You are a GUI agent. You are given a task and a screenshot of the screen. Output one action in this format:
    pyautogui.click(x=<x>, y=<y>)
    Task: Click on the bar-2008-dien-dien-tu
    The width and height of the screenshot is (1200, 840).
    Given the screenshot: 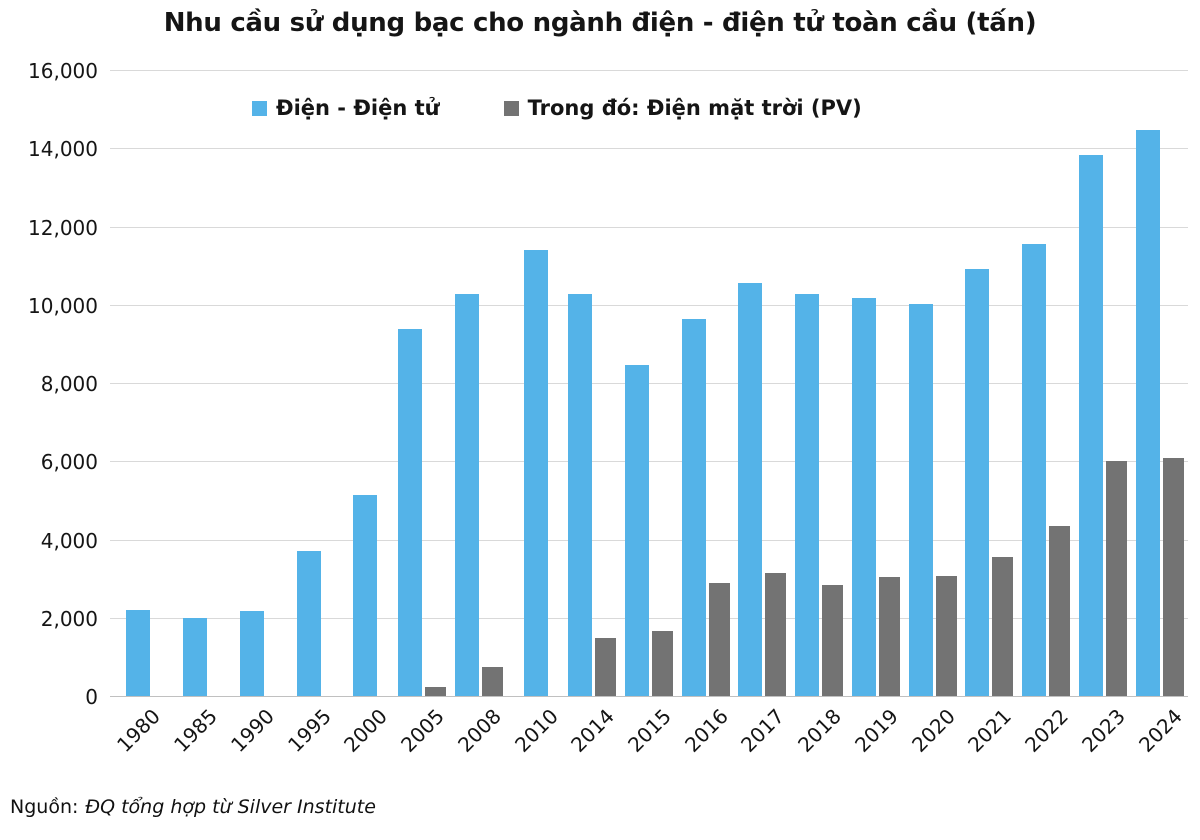 What is the action you would take?
    pyautogui.click(x=466, y=495)
    